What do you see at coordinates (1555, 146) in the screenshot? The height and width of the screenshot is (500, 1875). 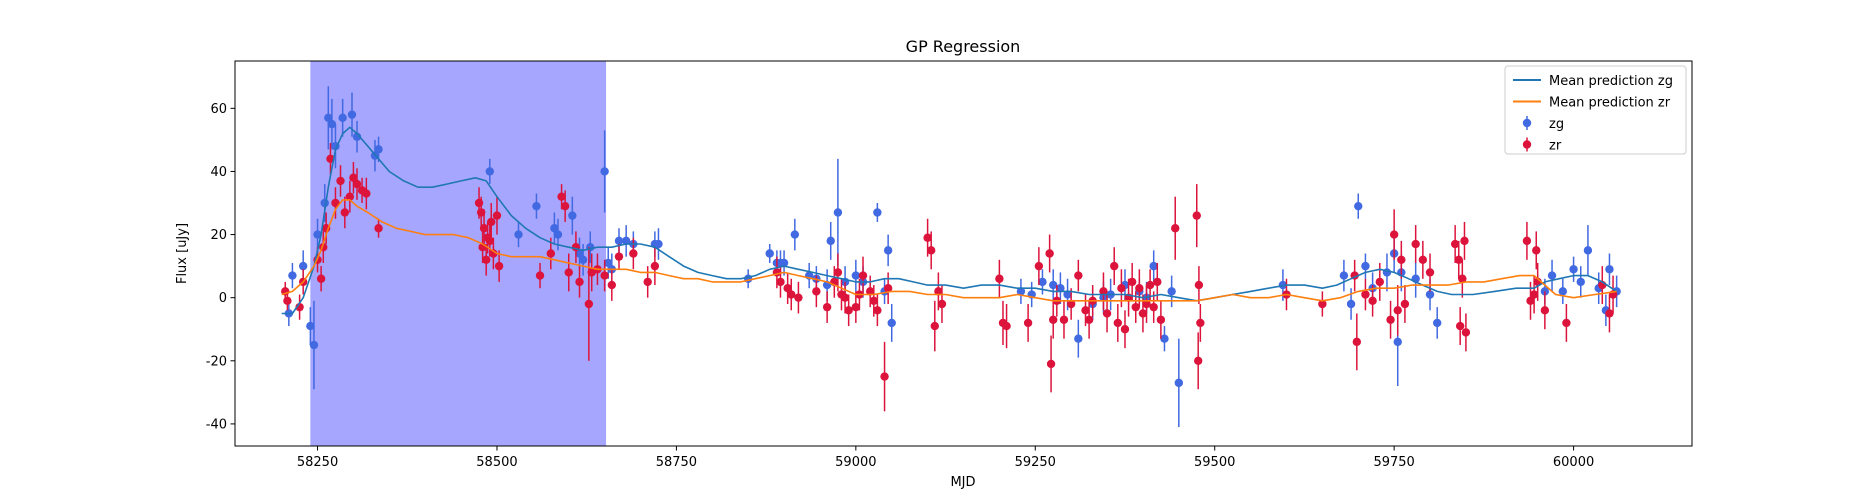 I see `legend-label: zr` at bounding box center [1555, 146].